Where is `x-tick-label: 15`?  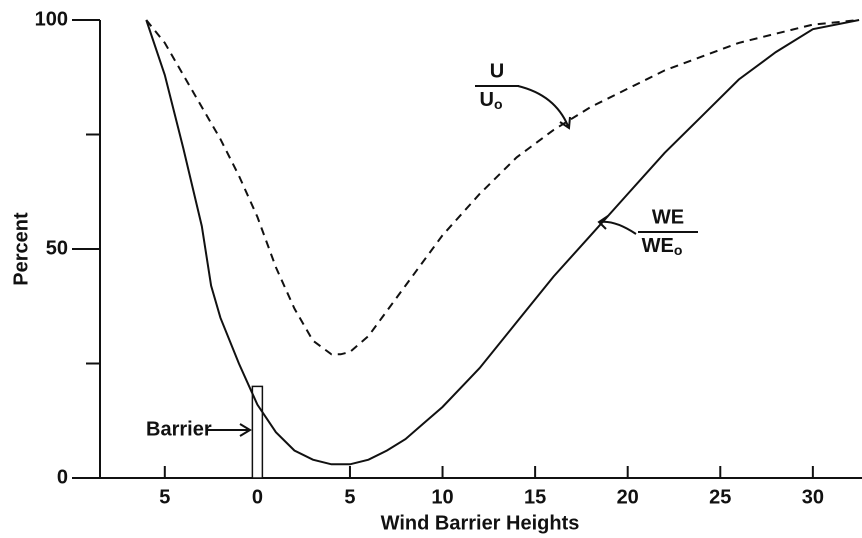 x-tick-label: 15 is located at coordinates (535, 497).